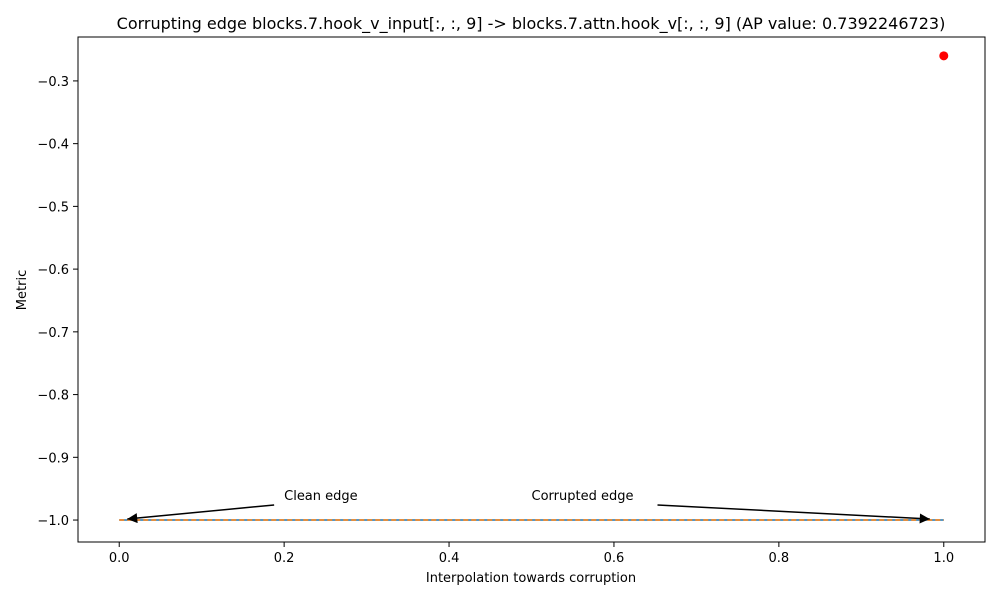 The height and width of the screenshot is (600, 1000). Describe the element at coordinates (583, 496) in the screenshot. I see `annotation-label: Corrupted edge` at that location.